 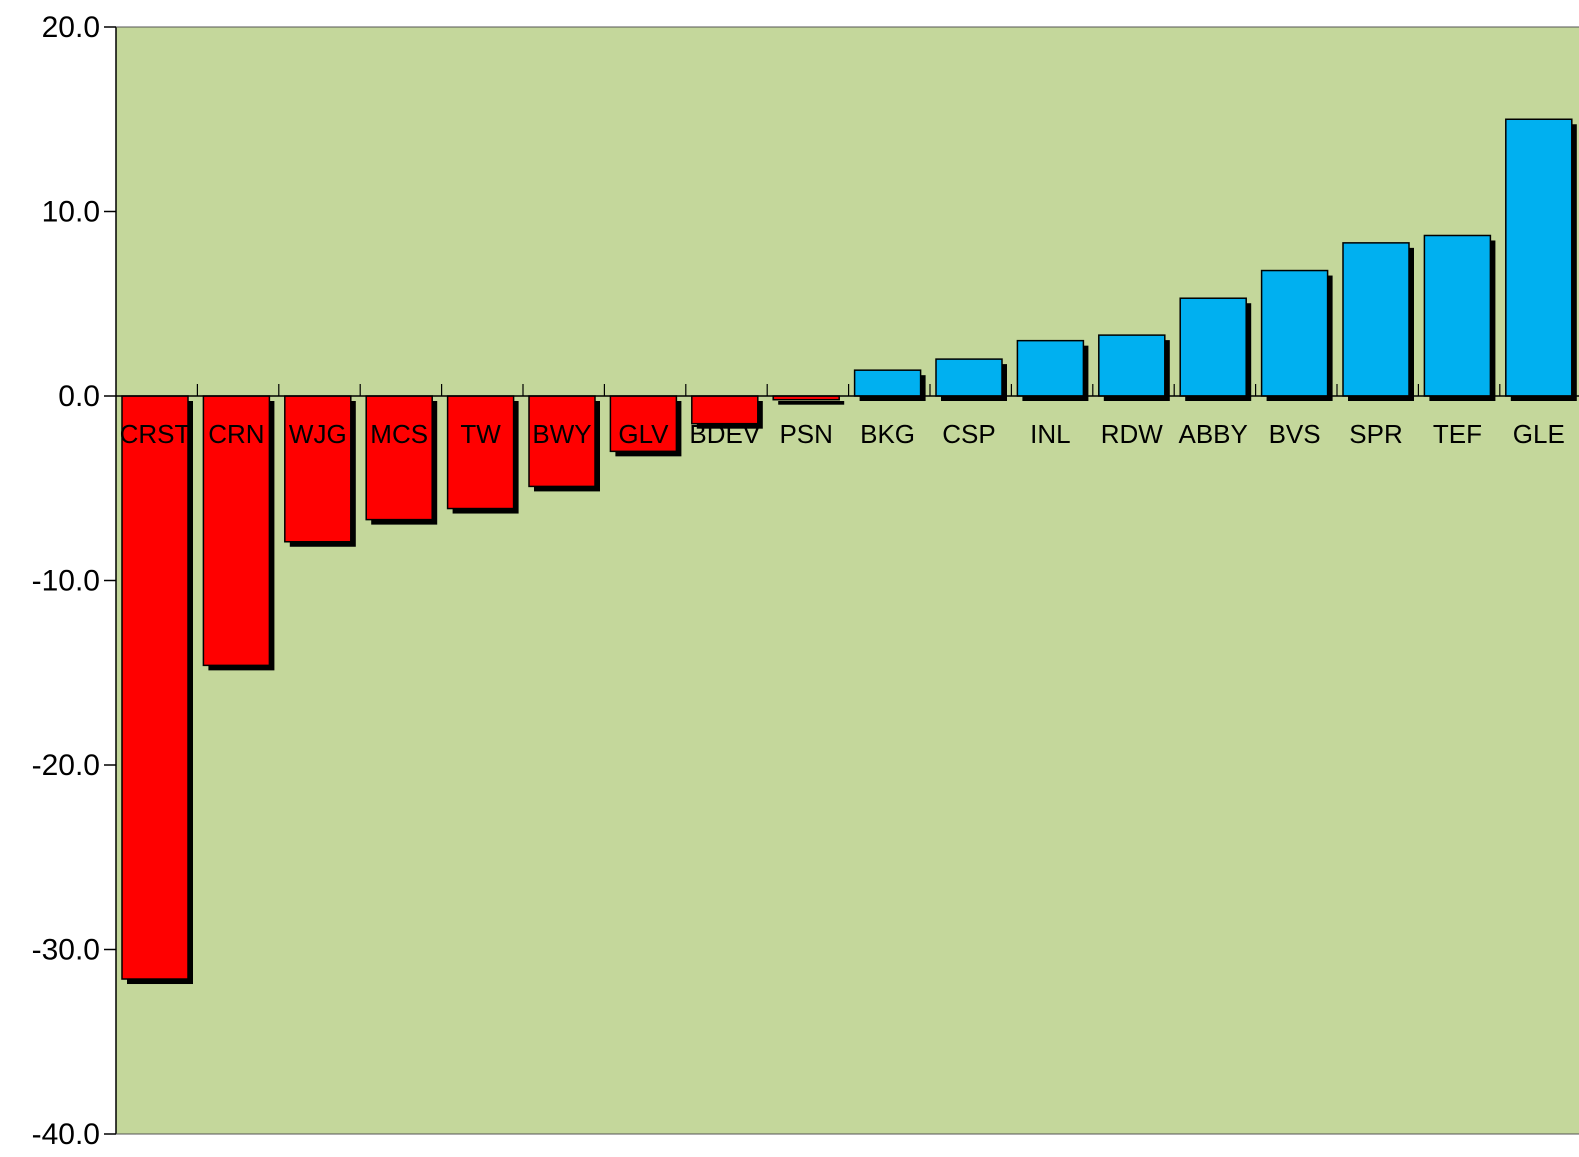 What do you see at coordinates (66, 1134) in the screenshot?
I see `y-tick-label: -40.0` at bounding box center [66, 1134].